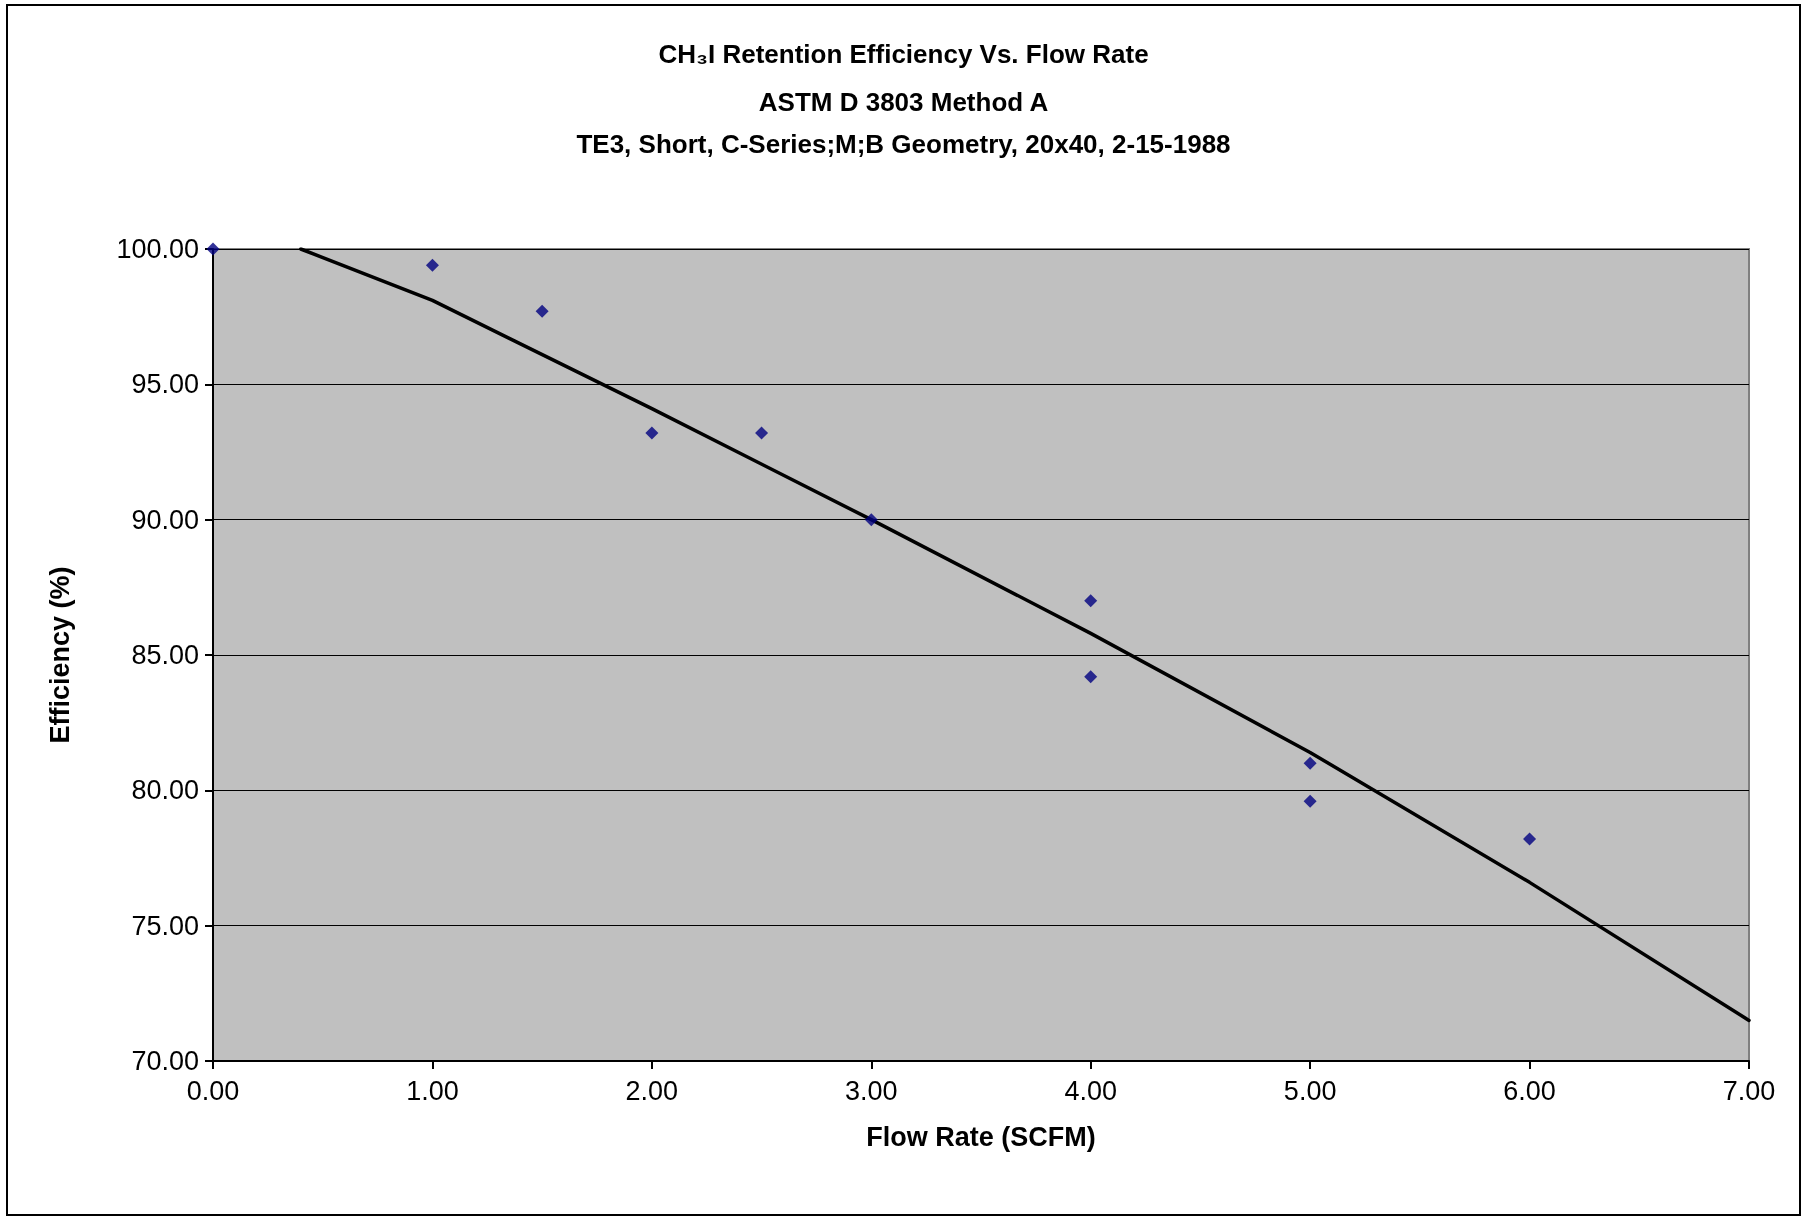  I want to click on y-tick-label: 75.00, so click(165, 925).